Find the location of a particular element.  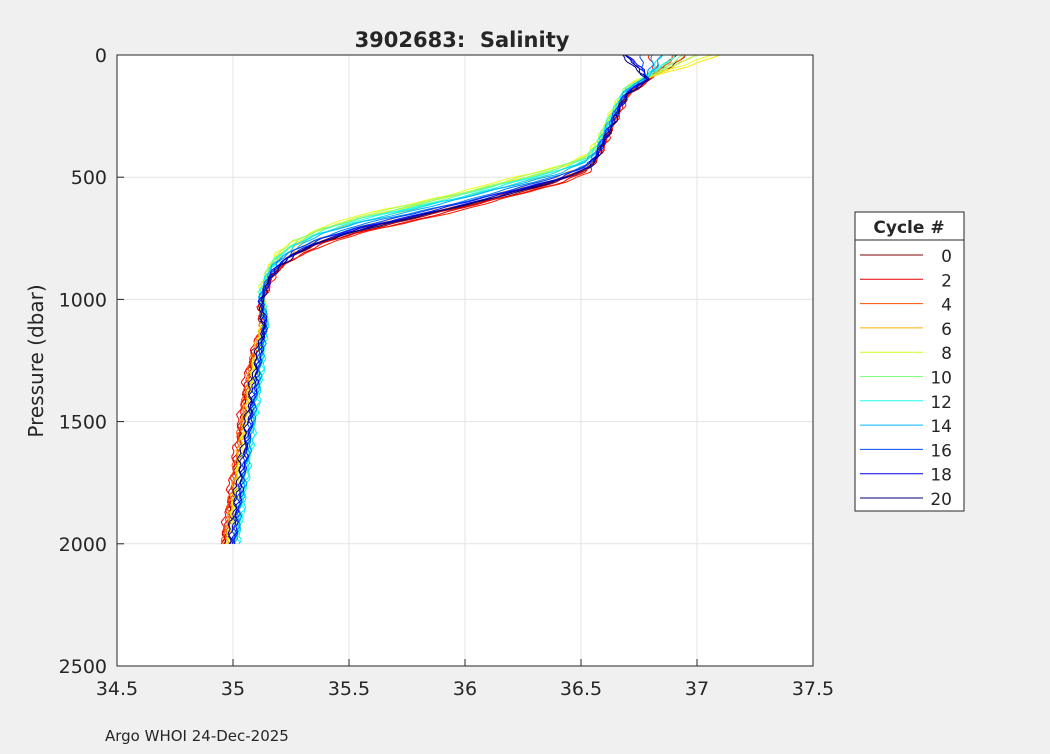

x-tick-label: 34.5 is located at coordinates (117, 689).